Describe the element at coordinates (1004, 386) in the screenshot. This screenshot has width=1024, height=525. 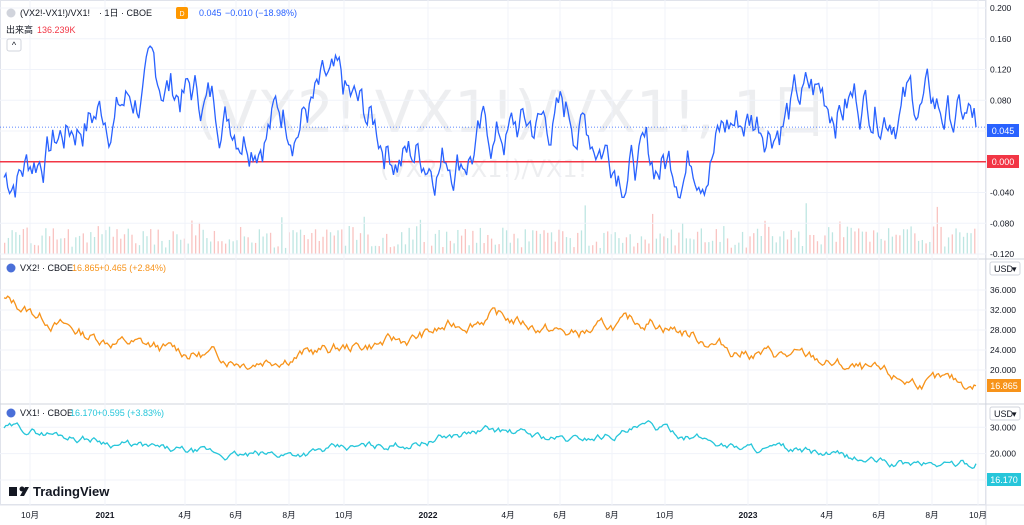
I see `pane2-price-tag: 16.865` at that location.